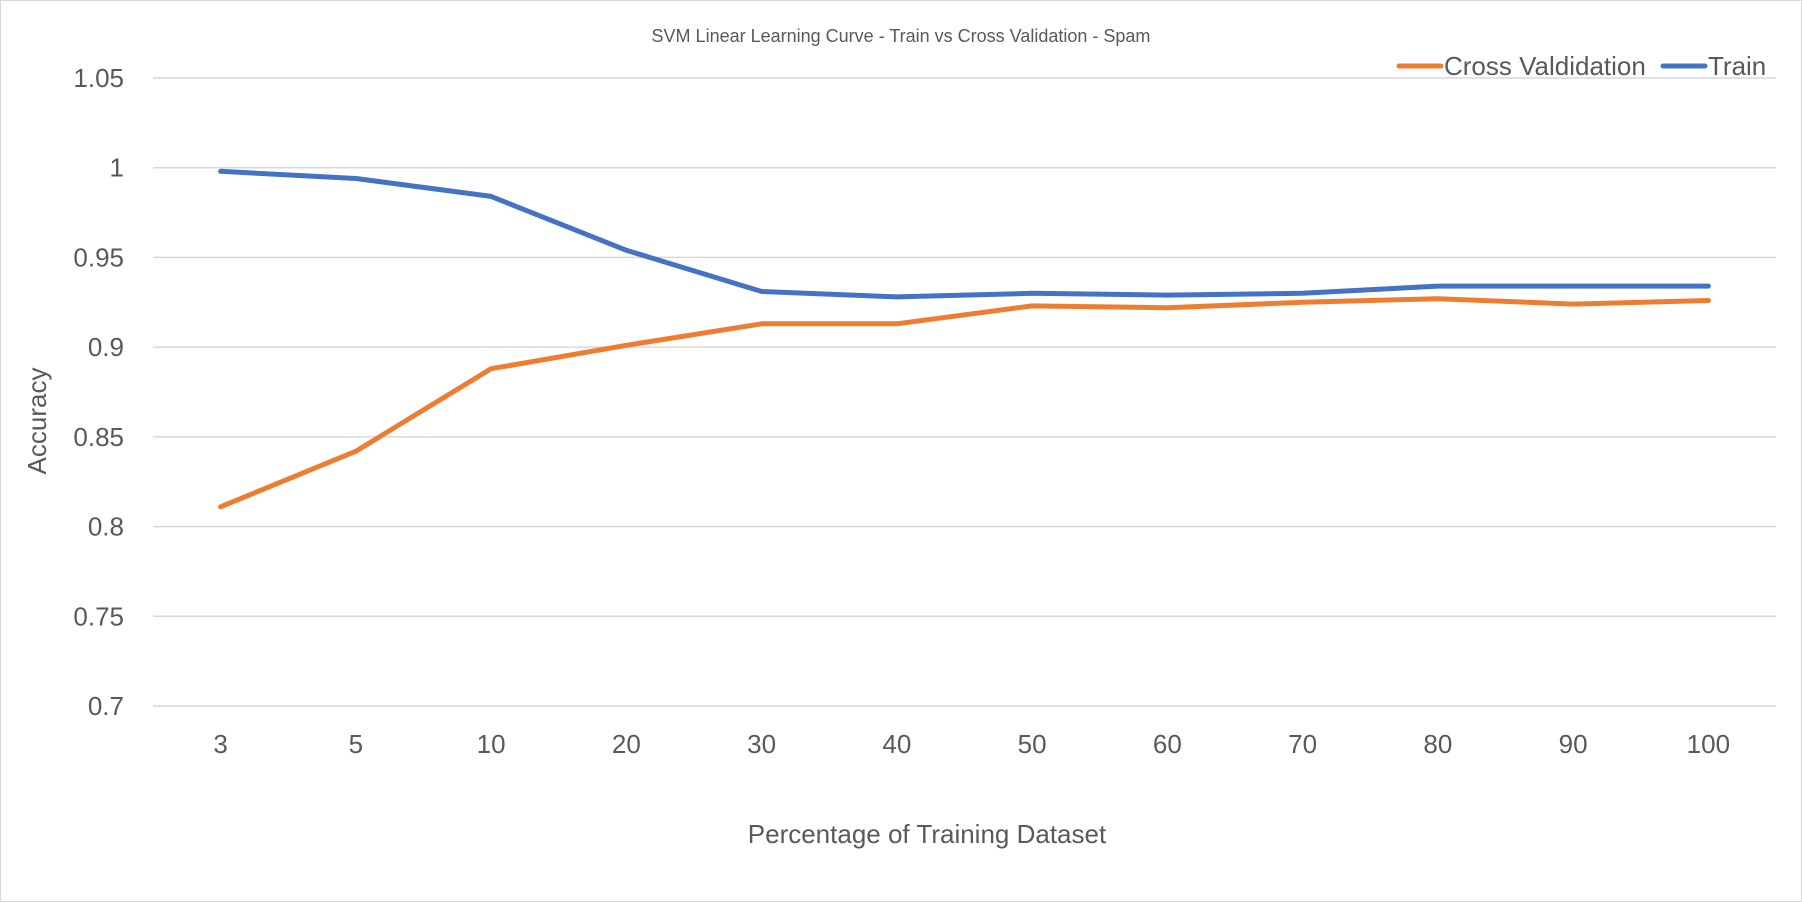  I want to click on y-tick-label: 1.05, so click(98, 78).